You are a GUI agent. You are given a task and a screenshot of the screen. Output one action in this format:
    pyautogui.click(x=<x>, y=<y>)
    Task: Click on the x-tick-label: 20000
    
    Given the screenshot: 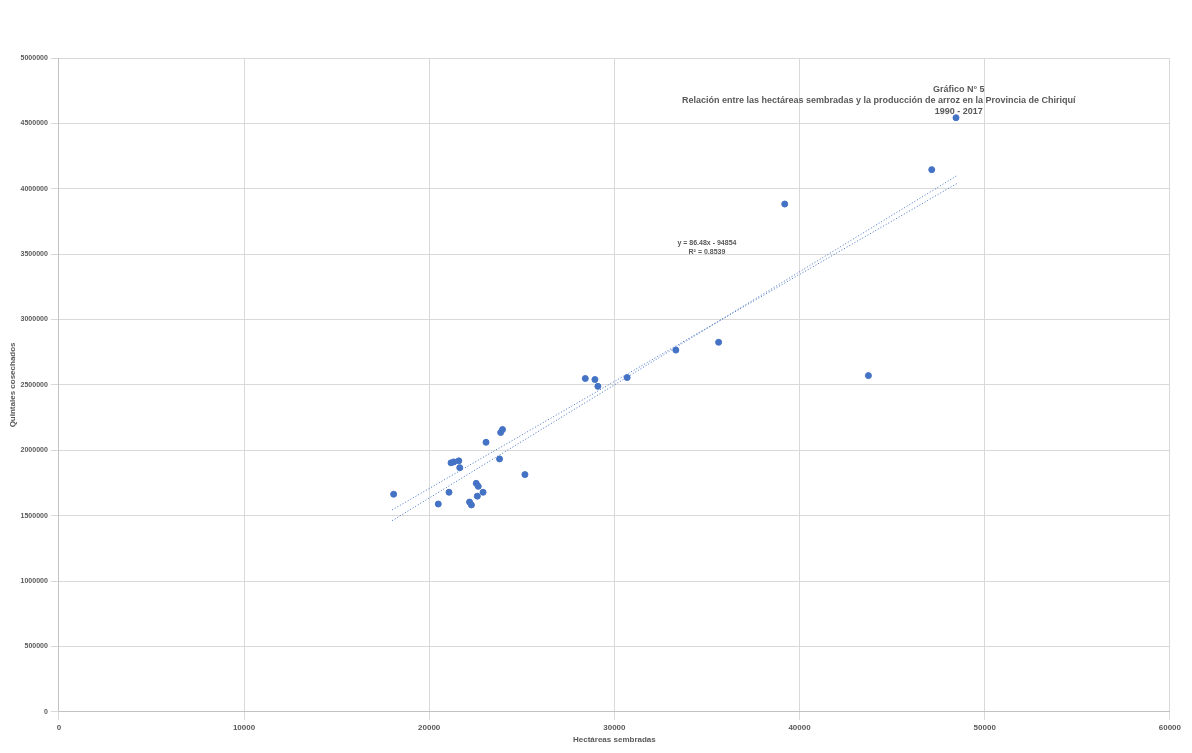 What is the action you would take?
    pyautogui.click(x=429, y=727)
    